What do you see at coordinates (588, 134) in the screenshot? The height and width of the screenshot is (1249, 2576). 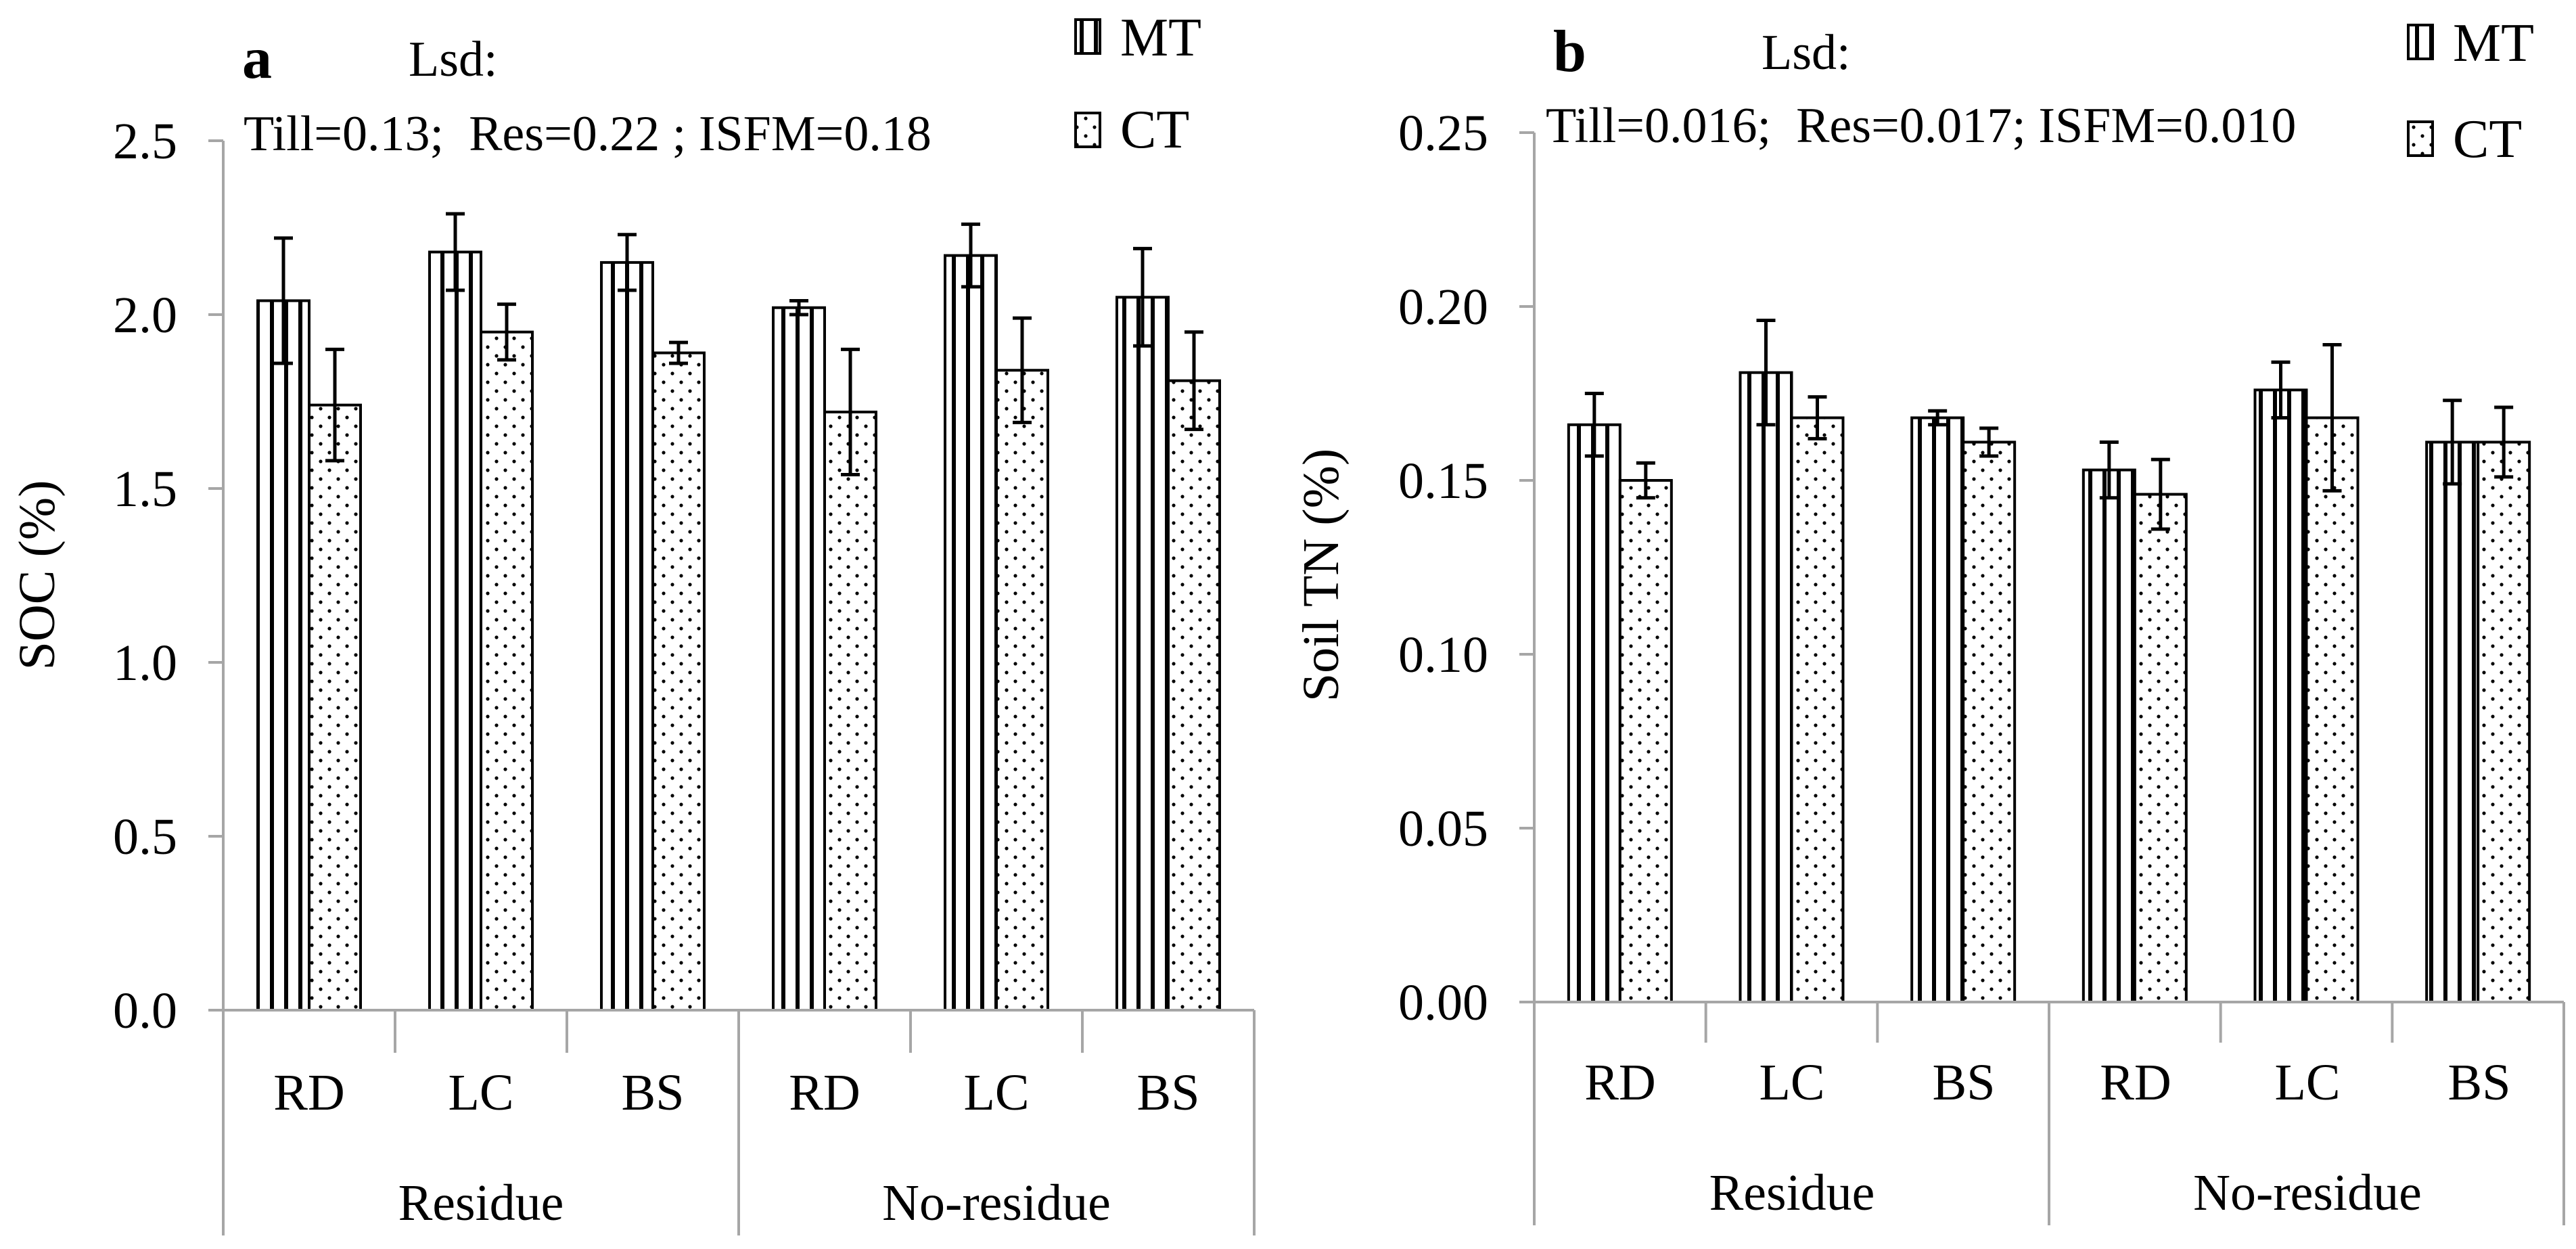 I see `panel-a-lsd-values: Till=0.13; Res=0.22 ; ISFM=0.18` at bounding box center [588, 134].